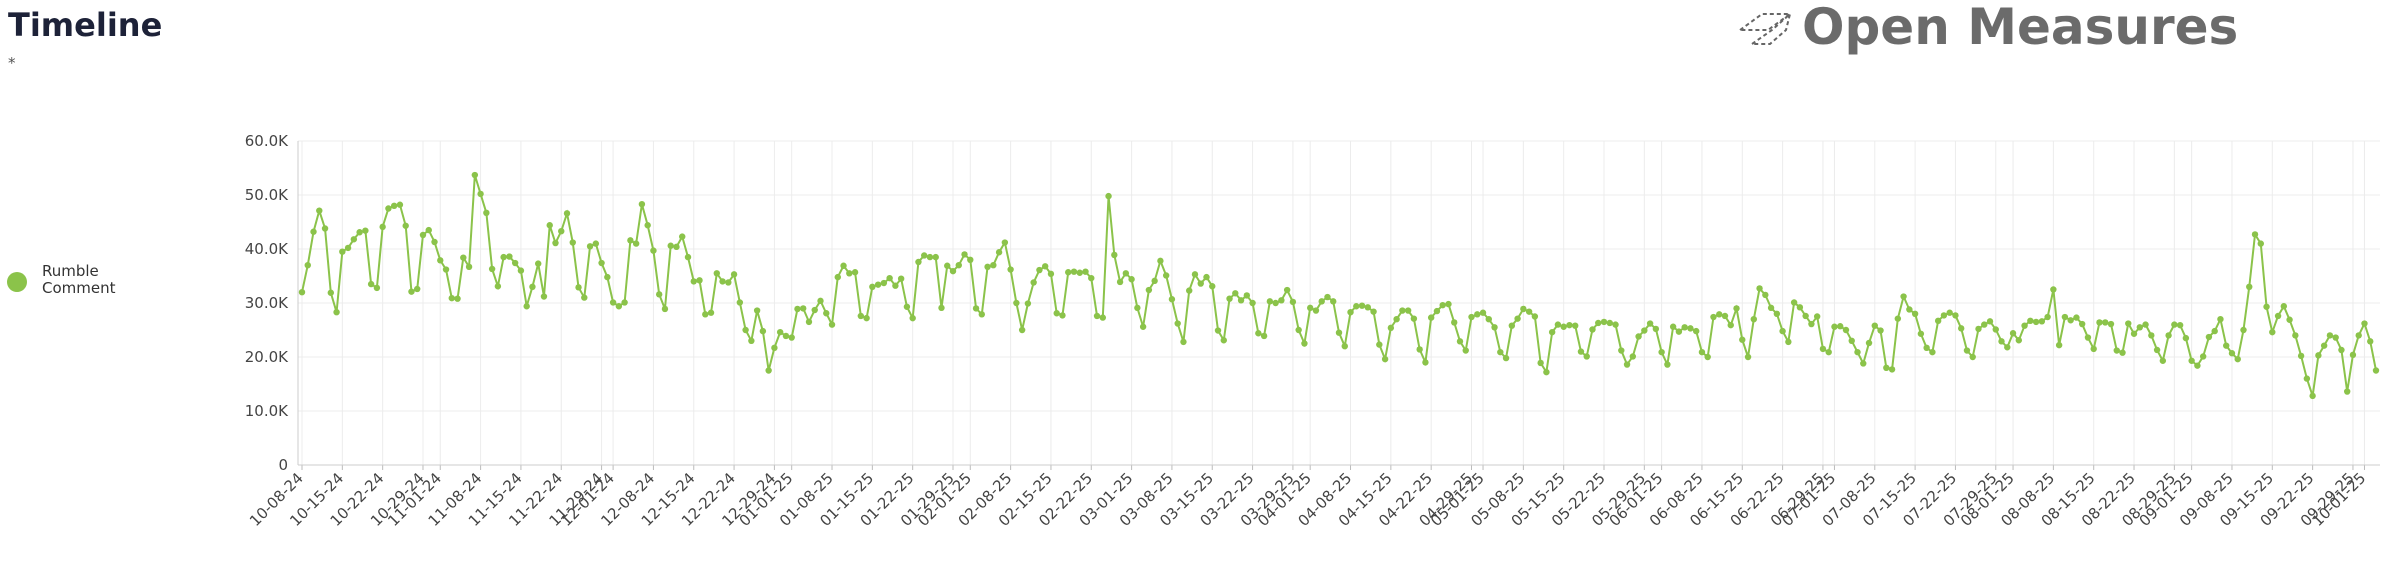  I want to click on legend-marker, so click(17, 282).